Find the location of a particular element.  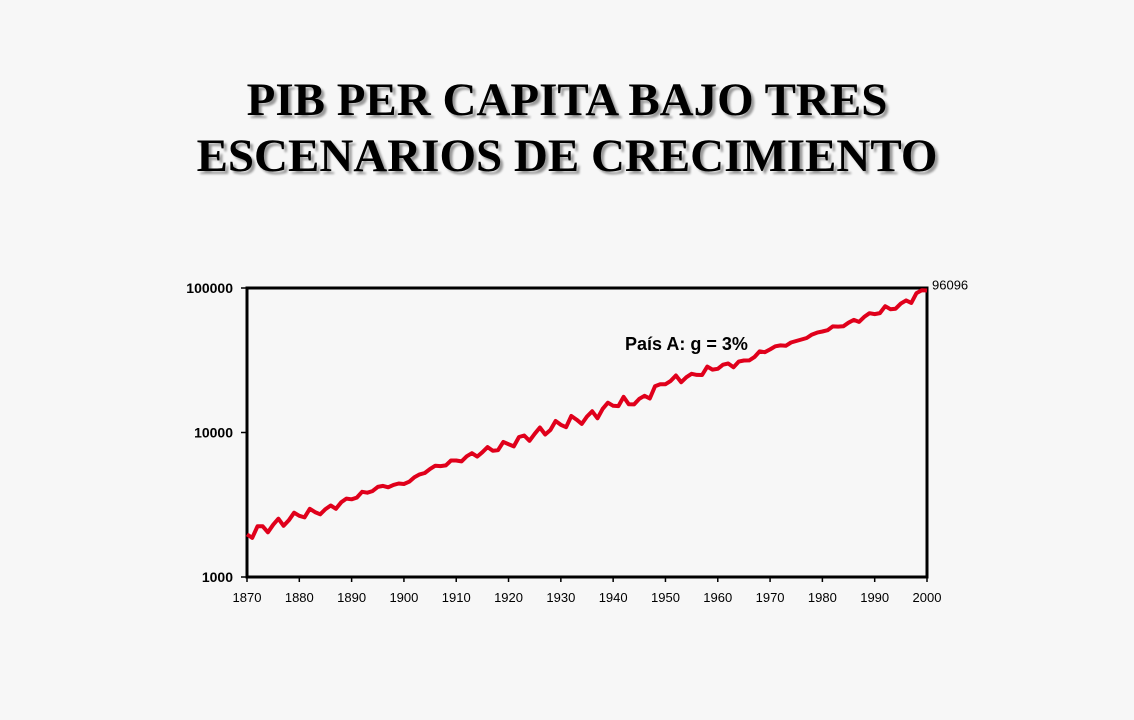

y-tick-label: 10000 is located at coordinates (213, 433).